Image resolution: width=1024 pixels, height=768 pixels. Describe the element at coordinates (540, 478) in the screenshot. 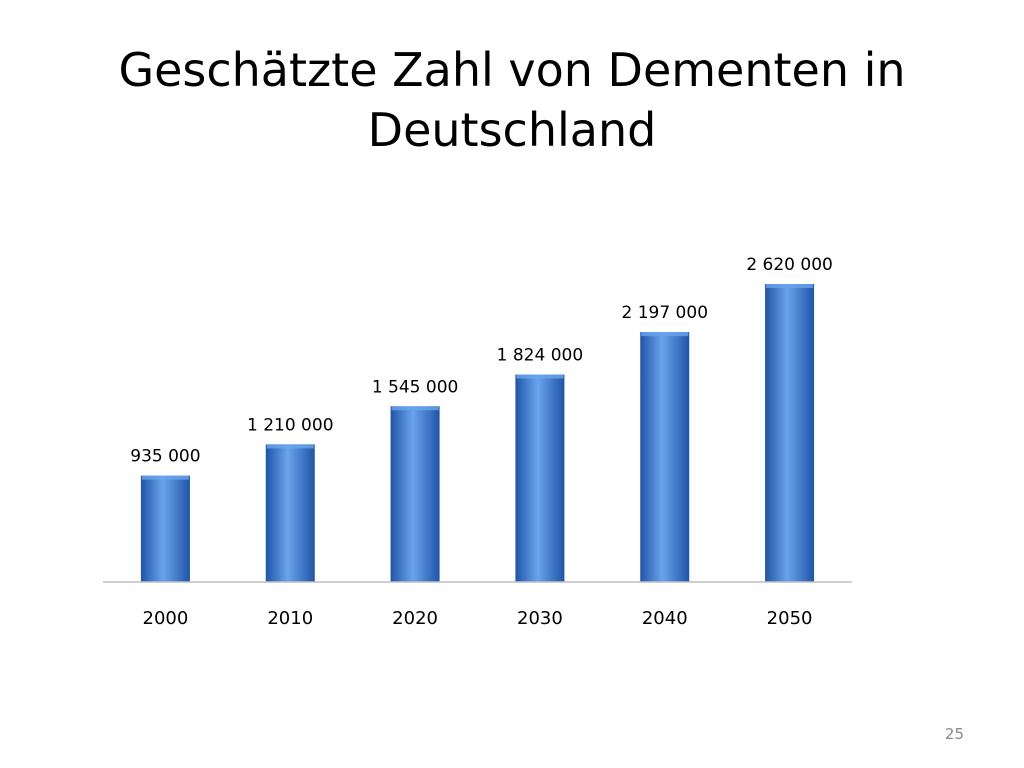

I see `bar-2030` at that location.